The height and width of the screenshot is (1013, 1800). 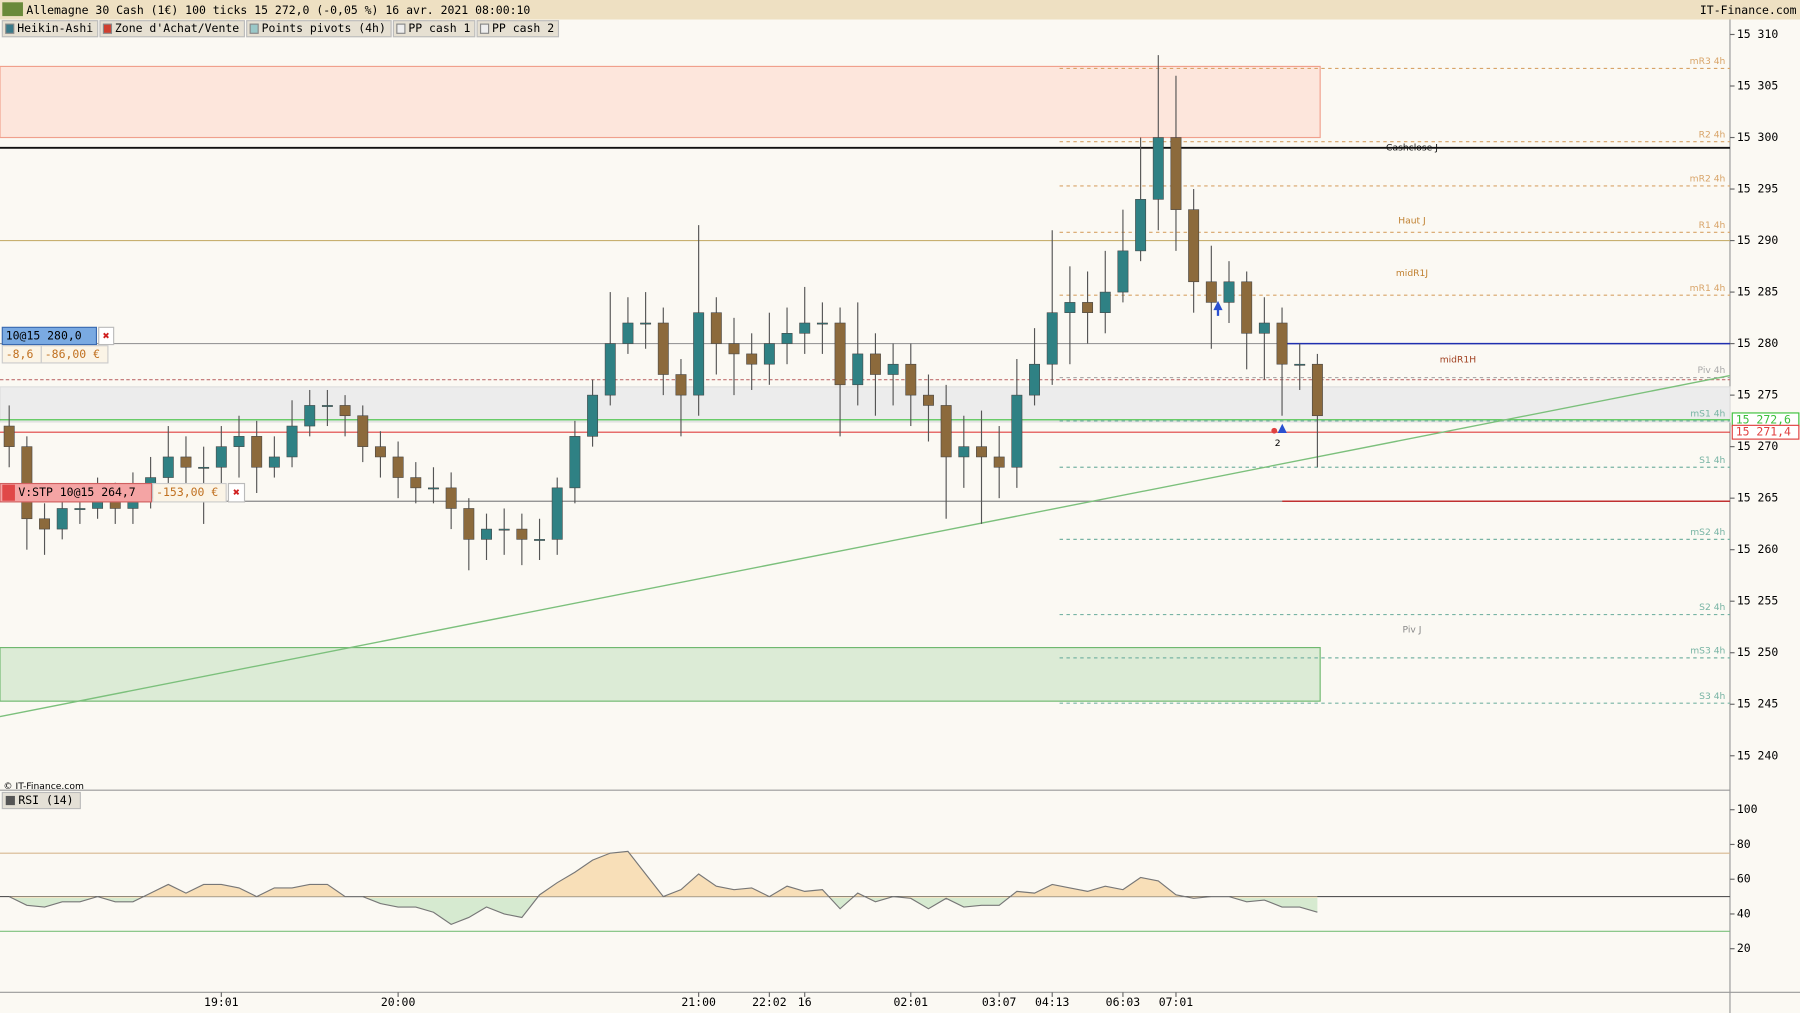 I want to click on pivot-label: R1 4h, so click(x=1712, y=225).